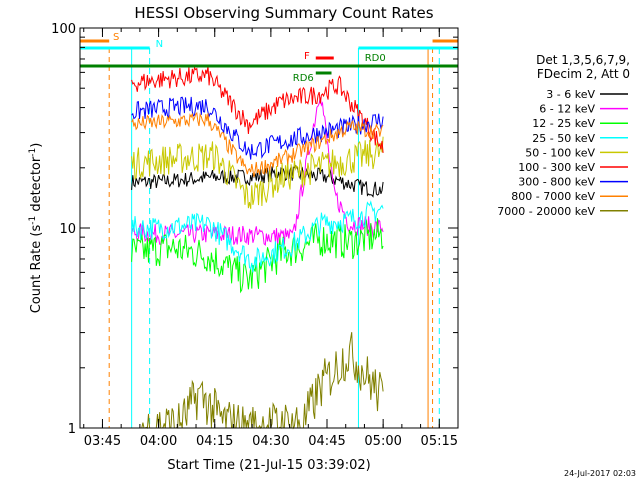 This screenshot has width=640, height=480. What do you see at coordinates (268, 465) in the screenshot?
I see `x-axis-label: Start Time (21-Jul-15 03:39:02)` at bounding box center [268, 465].